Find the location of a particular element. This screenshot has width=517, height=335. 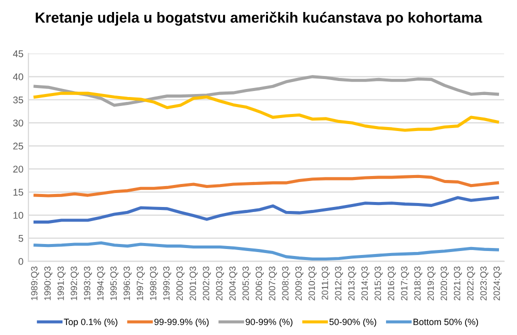

x-tick-label: 2018:Q3 is located at coordinates (418, 283).